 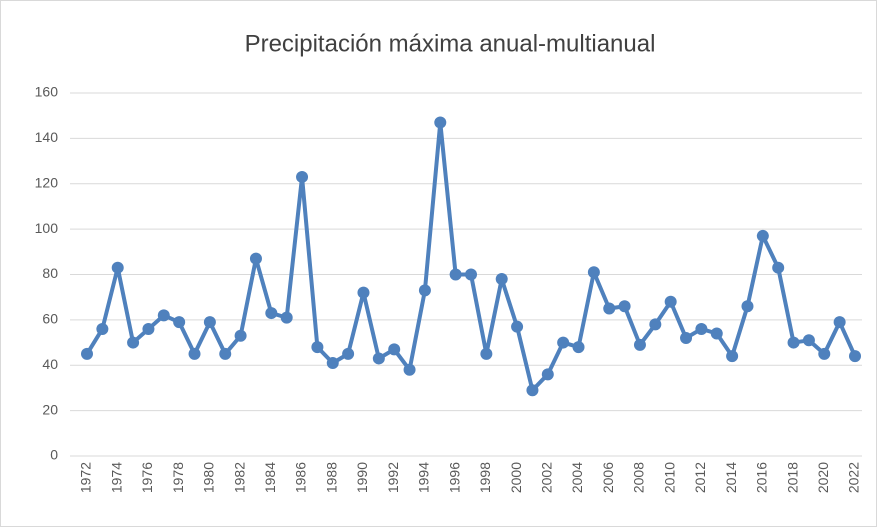 What do you see at coordinates (116, 477) in the screenshot?
I see `x-tick-label: 1974` at bounding box center [116, 477].